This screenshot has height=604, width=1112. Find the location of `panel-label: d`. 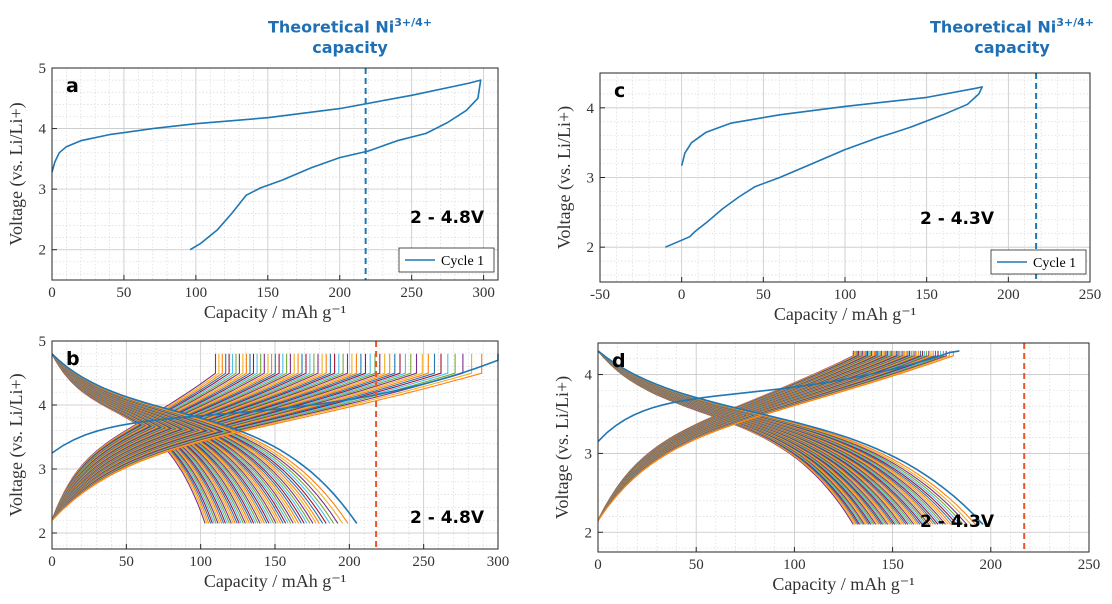

panel-label: d is located at coordinates (619, 361).